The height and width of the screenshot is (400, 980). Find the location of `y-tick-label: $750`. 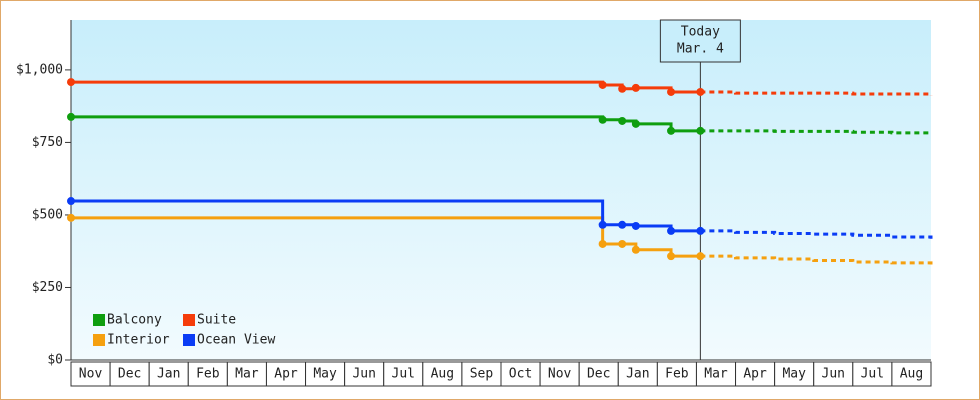

y-tick-label: $750 is located at coordinates (47, 142).